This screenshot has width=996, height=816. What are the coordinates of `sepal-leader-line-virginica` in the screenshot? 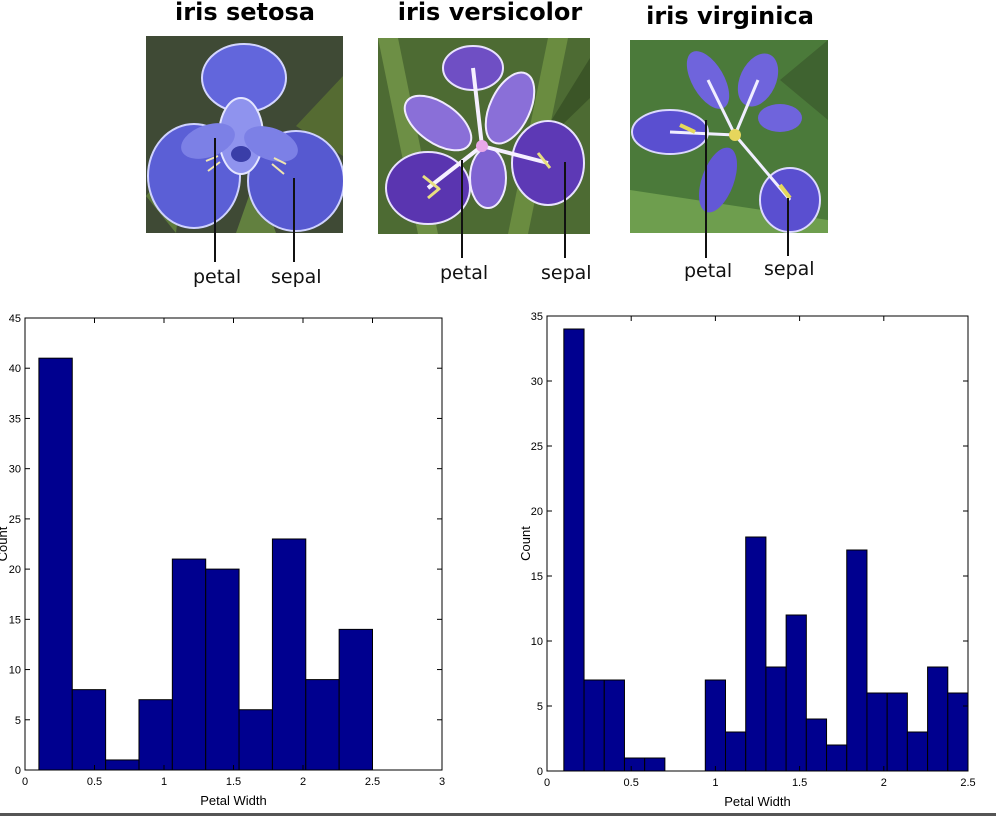 It's located at (788, 227).